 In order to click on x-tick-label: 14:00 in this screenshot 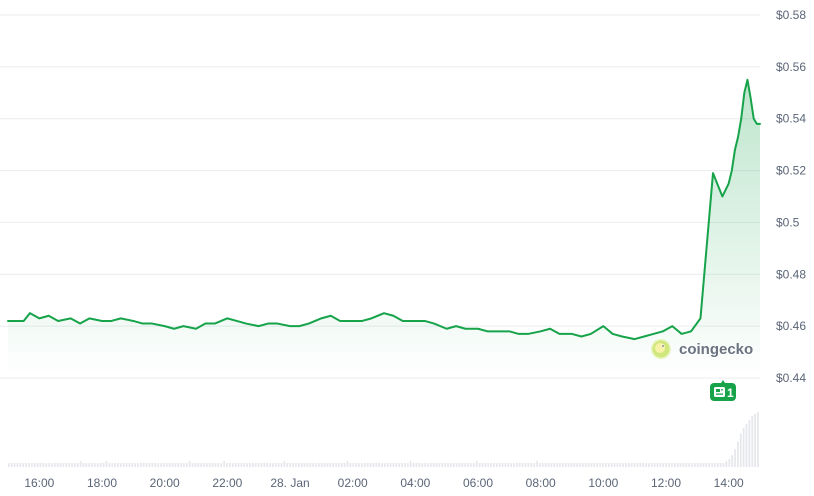, I will do `click(729, 483)`.